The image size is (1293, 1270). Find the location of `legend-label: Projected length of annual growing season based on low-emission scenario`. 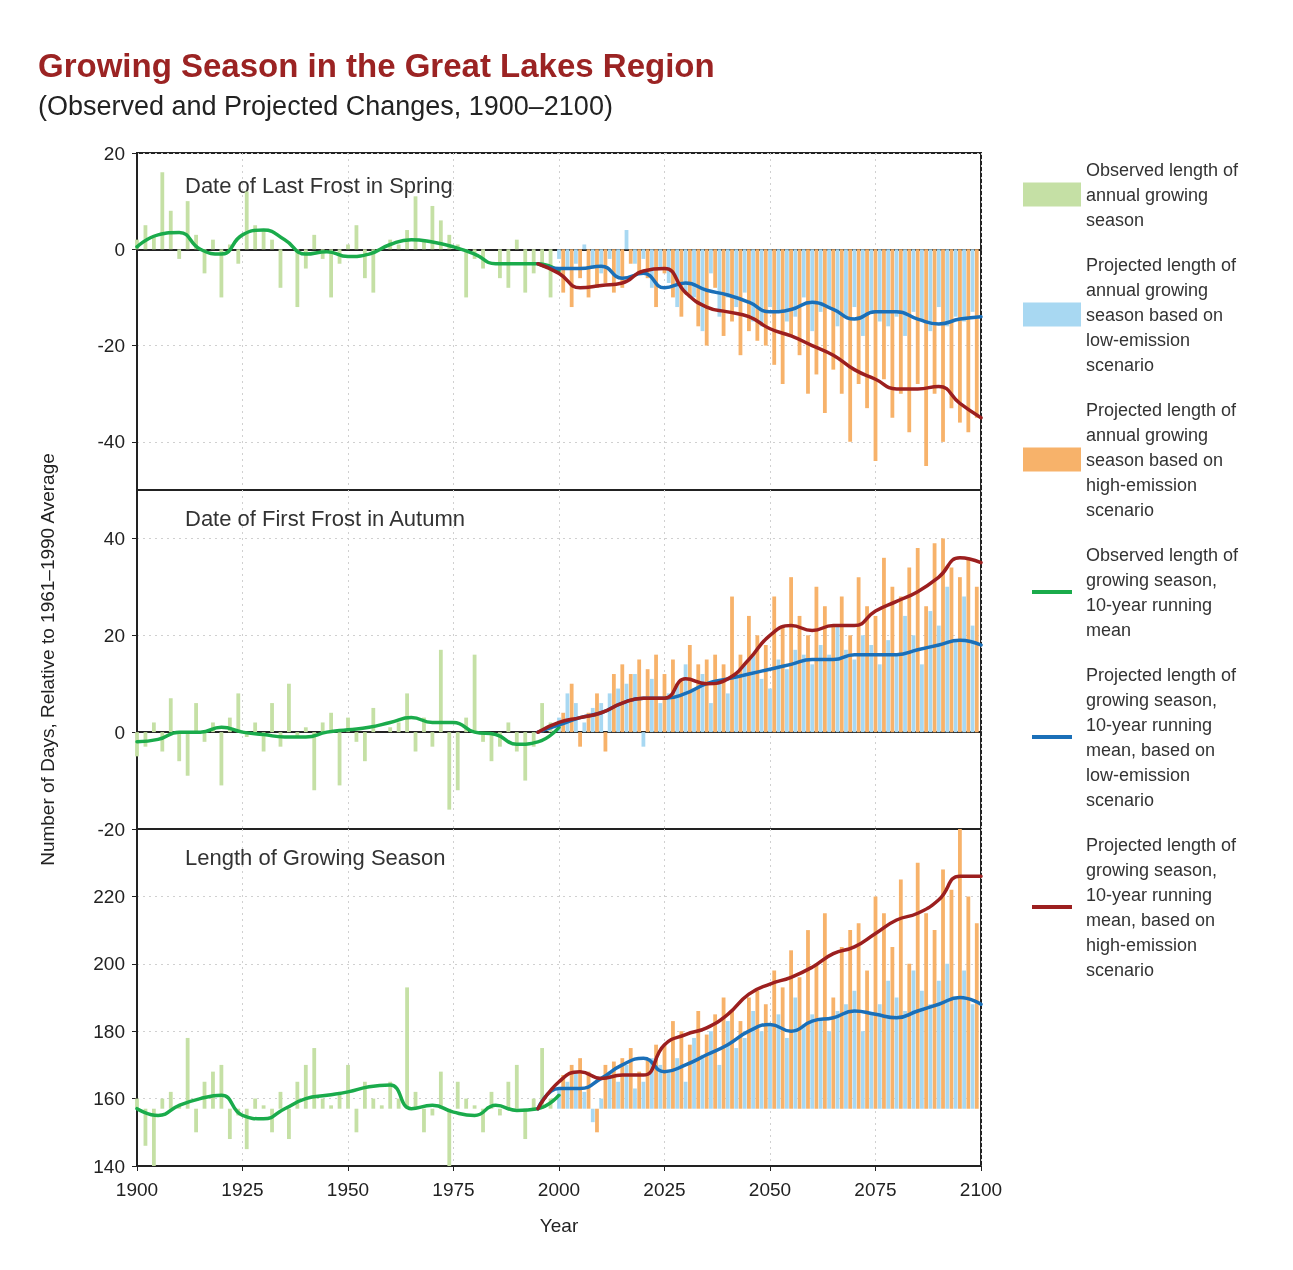

legend-label: Projected length of annual growing season based on low-emission scenario is located at coordinates (1164, 314).